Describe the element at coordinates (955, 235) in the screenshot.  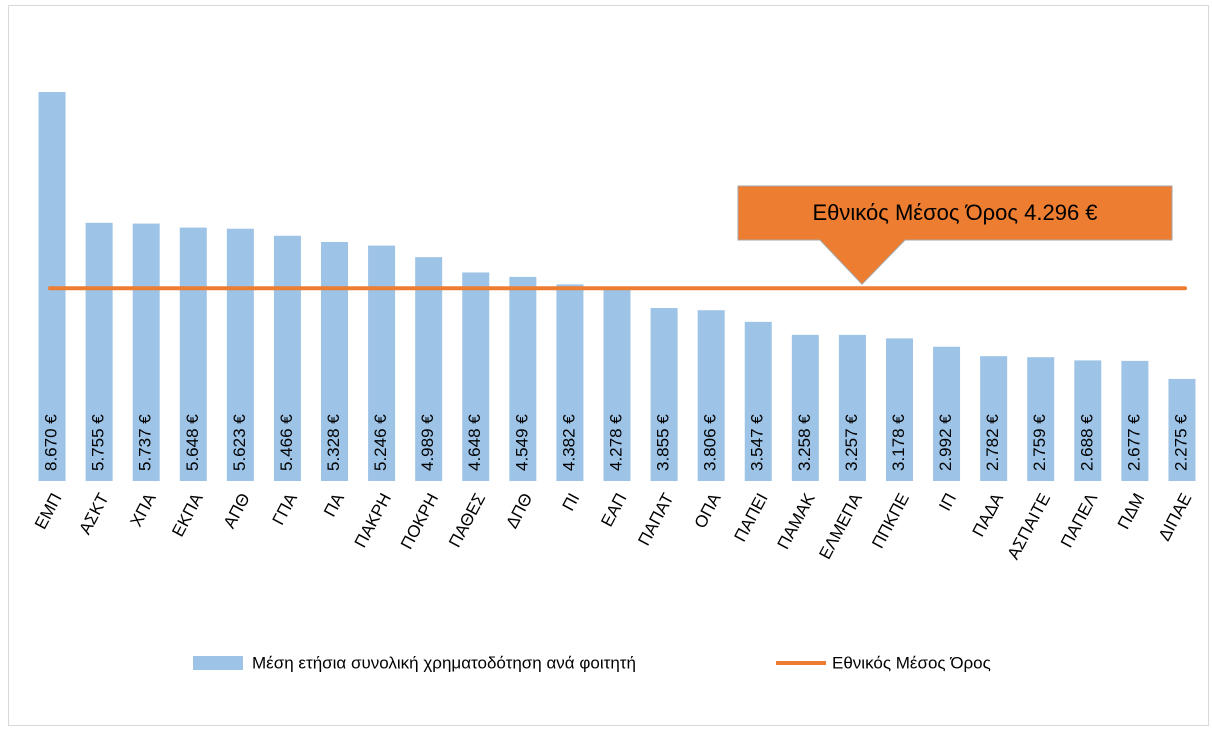
I see `callout-box` at that location.